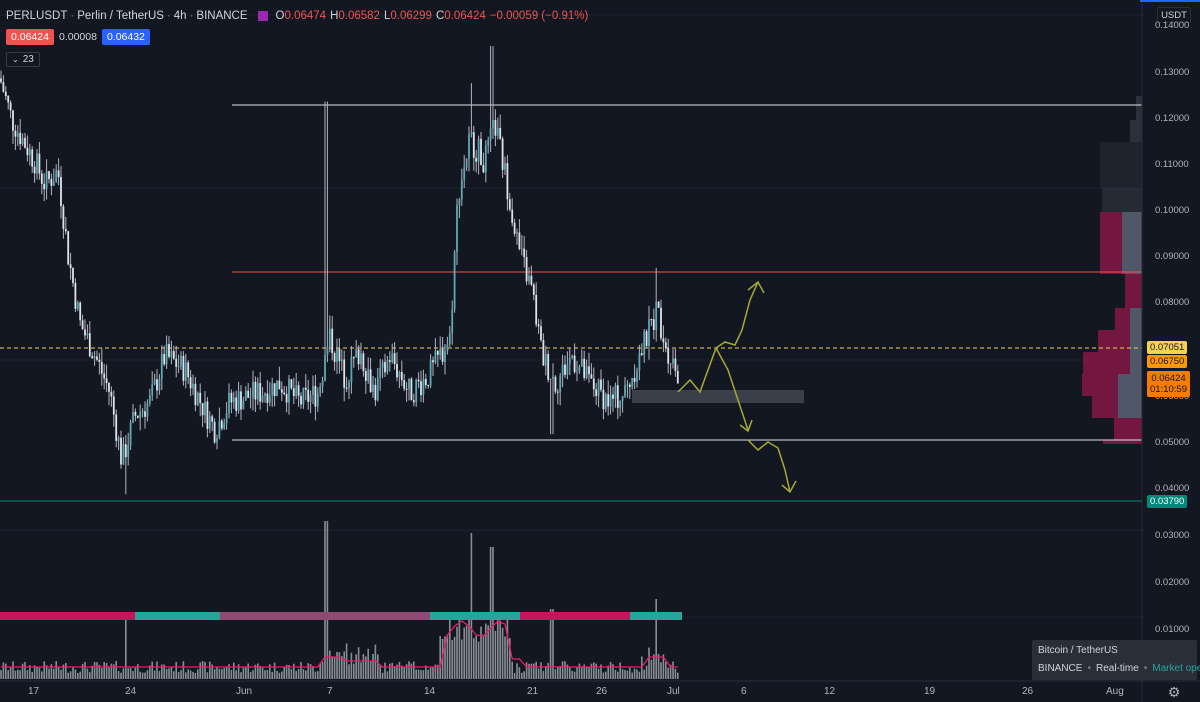 Image resolution: width=1200 pixels, height=702 pixels. I want to click on indicator-strip-teal, so click(177, 616).